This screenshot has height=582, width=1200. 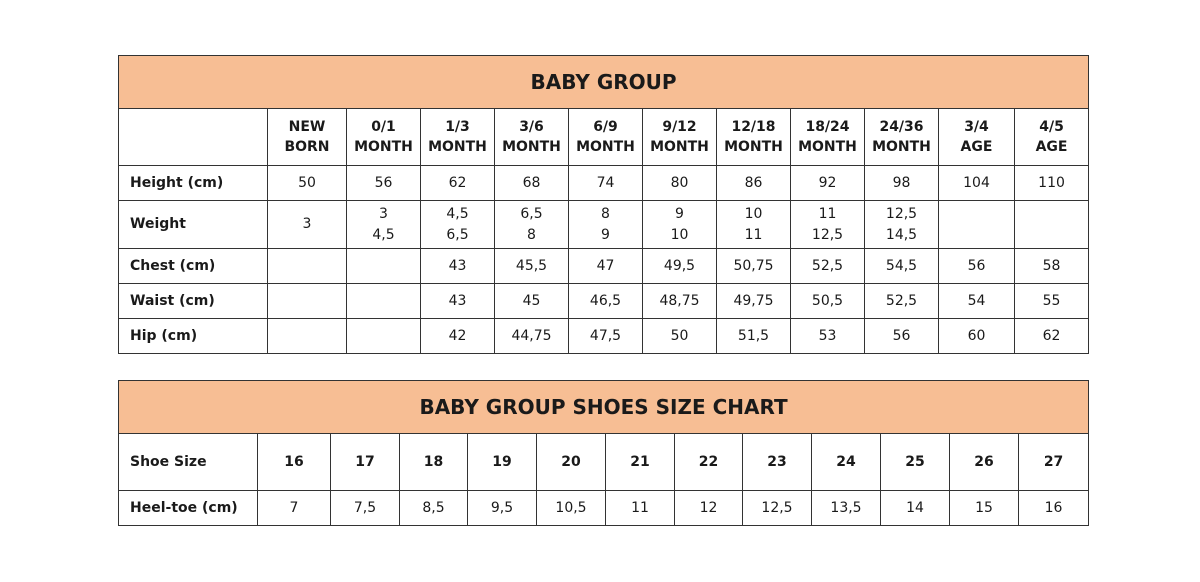 What do you see at coordinates (901, 224) in the screenshot?
I see `table-cell: 12,5 14,5` at bounding box center [901, 224].